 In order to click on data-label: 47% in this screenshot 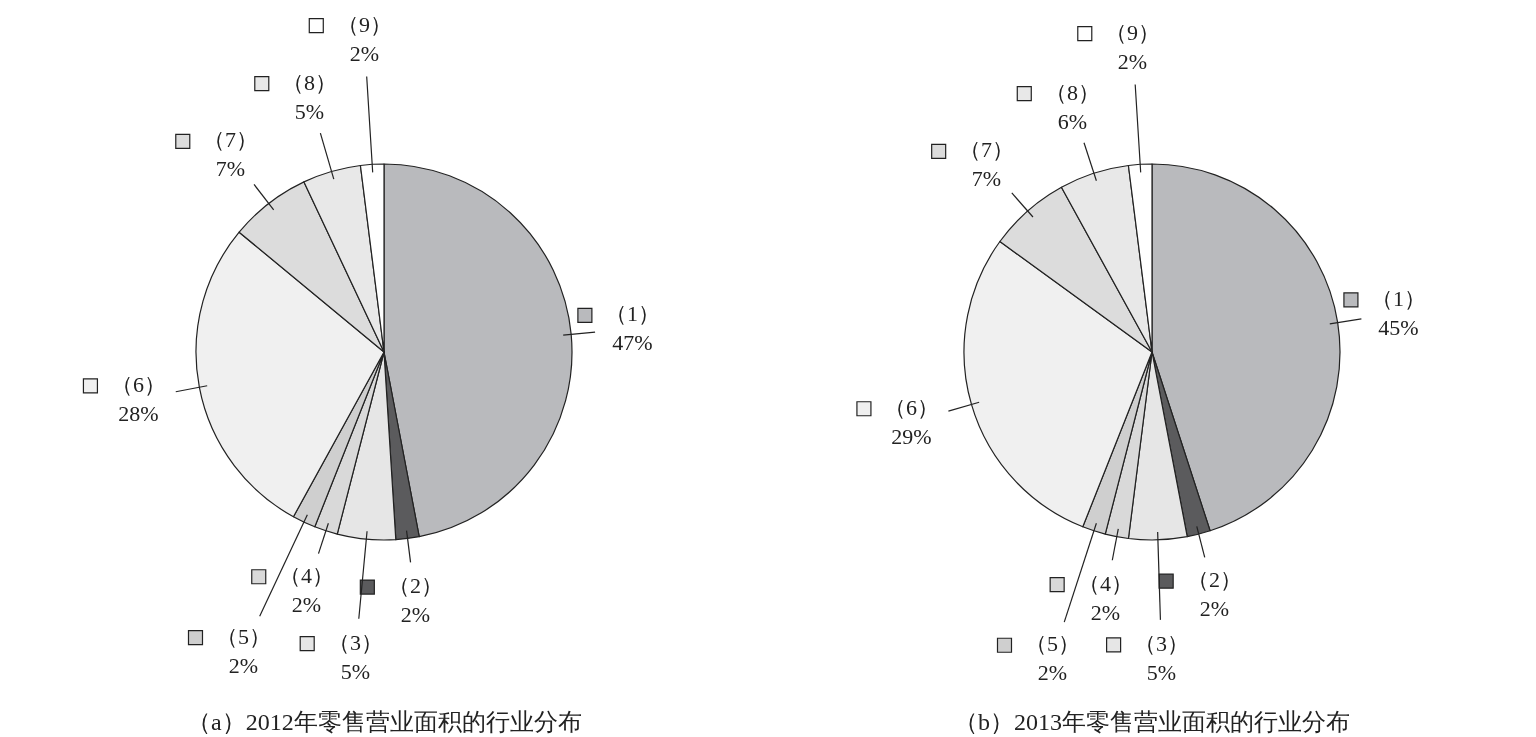, I will do `click(632, 342)`.